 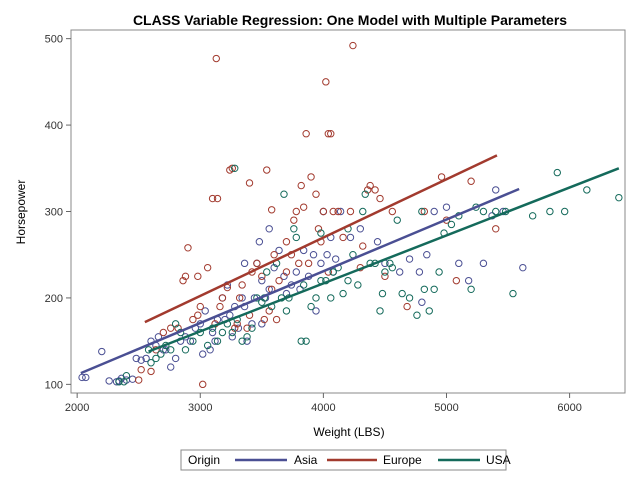 What do you see at coordinates (446, 408) in the screenshot?
I see `x-tick-label: 5000` at bounding box center [446, 408].